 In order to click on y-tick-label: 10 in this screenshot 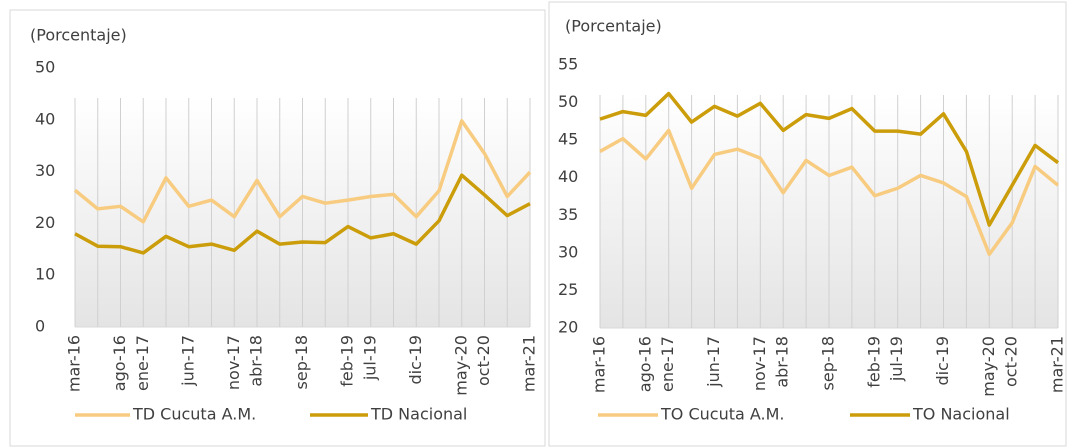, I will do `click(45, 274)`.